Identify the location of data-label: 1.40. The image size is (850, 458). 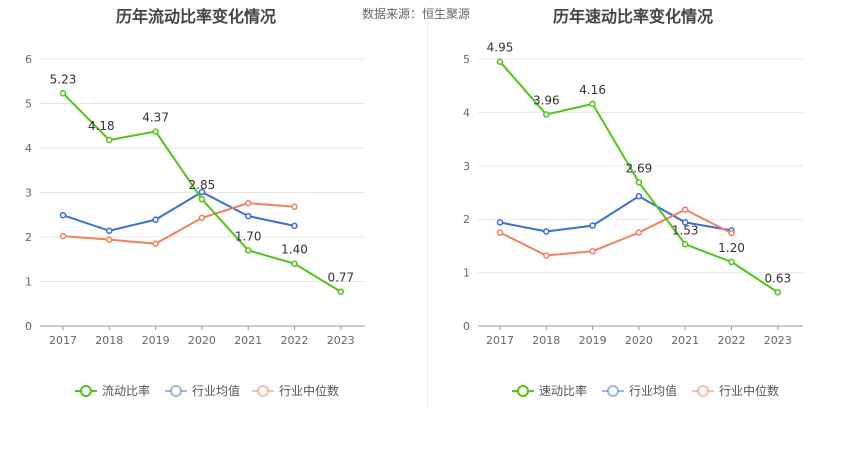
(294, 250).